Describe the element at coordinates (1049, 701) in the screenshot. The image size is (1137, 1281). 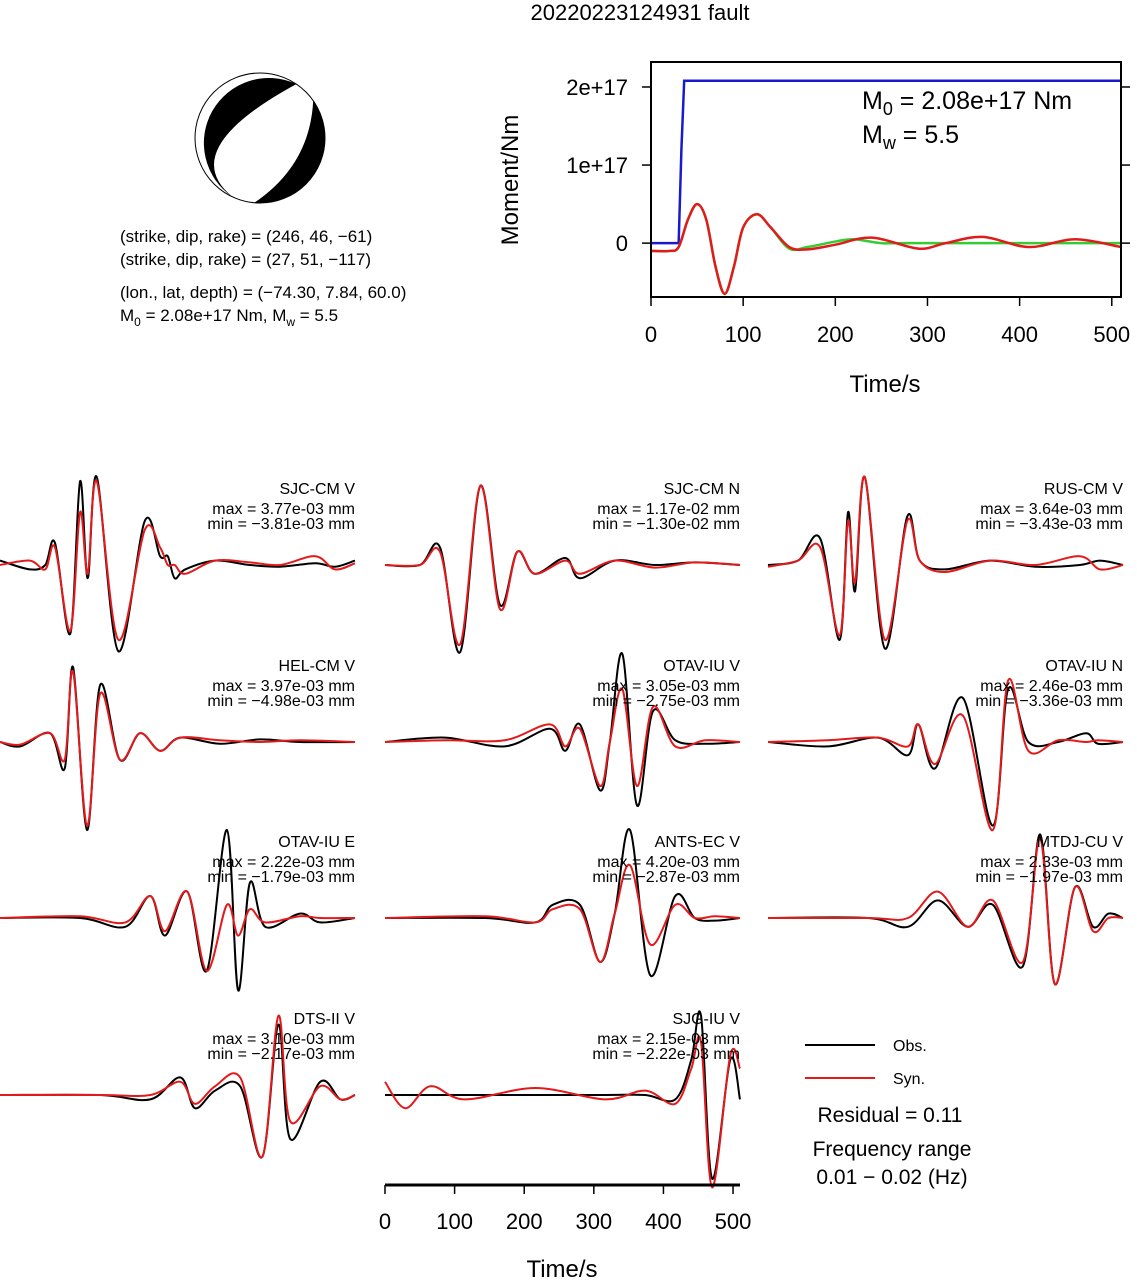
I see `min-label: min = −3.36e-03 mm` at that location.